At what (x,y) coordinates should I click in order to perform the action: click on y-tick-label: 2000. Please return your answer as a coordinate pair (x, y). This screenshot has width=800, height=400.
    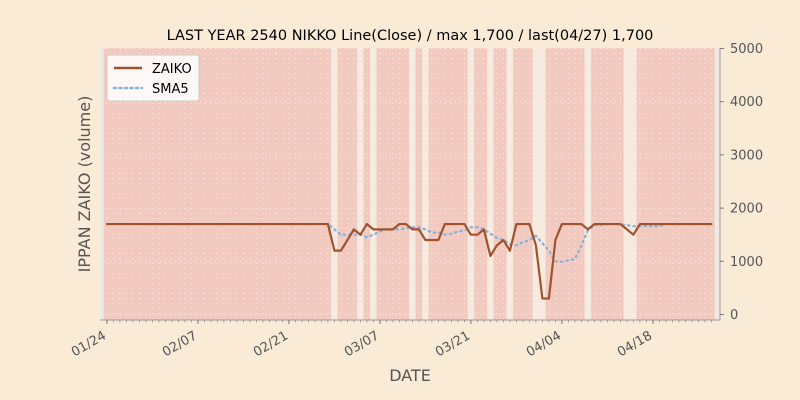
    Looking at the image, I should click on (746, 209).